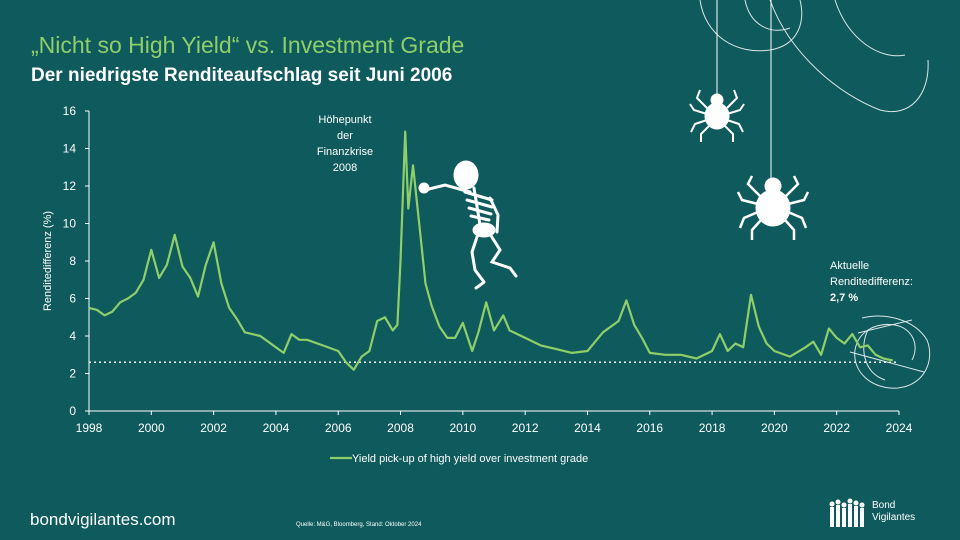 This screenshot has width=960, height=540. I want to click on x-tick-label: 2008, so click(400, 428).